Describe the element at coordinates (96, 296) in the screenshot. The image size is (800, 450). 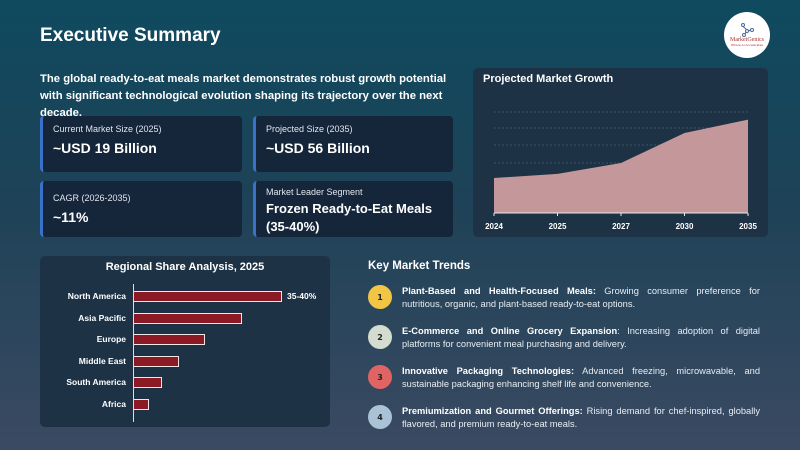
I see `bar-label: North America` at that location.